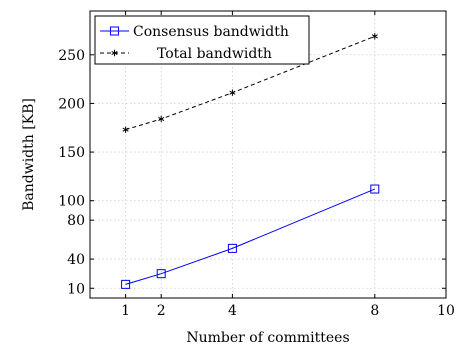 The width and height of the screenshot is (464, 348). Describe the element at coordinates (76, 289) in the screenshot. I see `y-tick-label: 10` at that location.